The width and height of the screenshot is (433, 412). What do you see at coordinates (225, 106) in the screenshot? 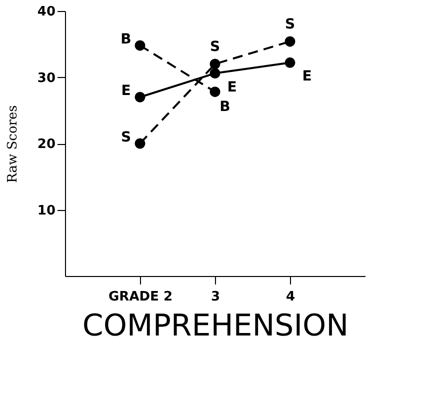
I see `series-label: B` at bounding box center [225, 106].